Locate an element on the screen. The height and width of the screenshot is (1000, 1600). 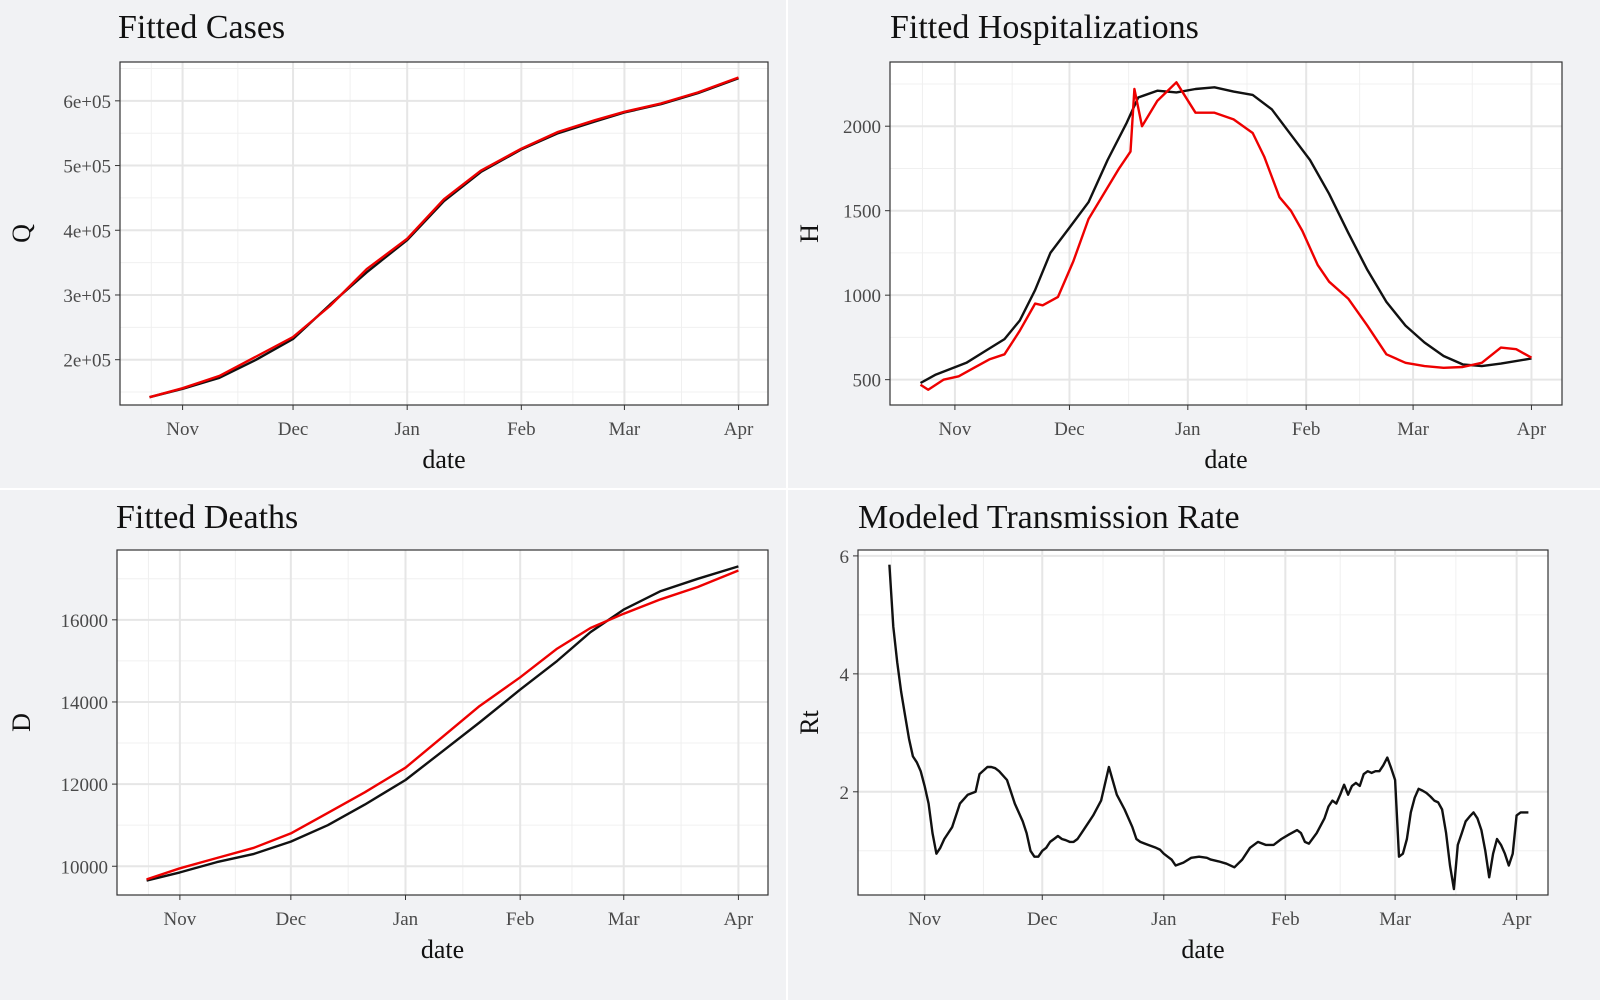
chart-1-x-tick-label-mar: Mar is located at coordinates (1413, 429).